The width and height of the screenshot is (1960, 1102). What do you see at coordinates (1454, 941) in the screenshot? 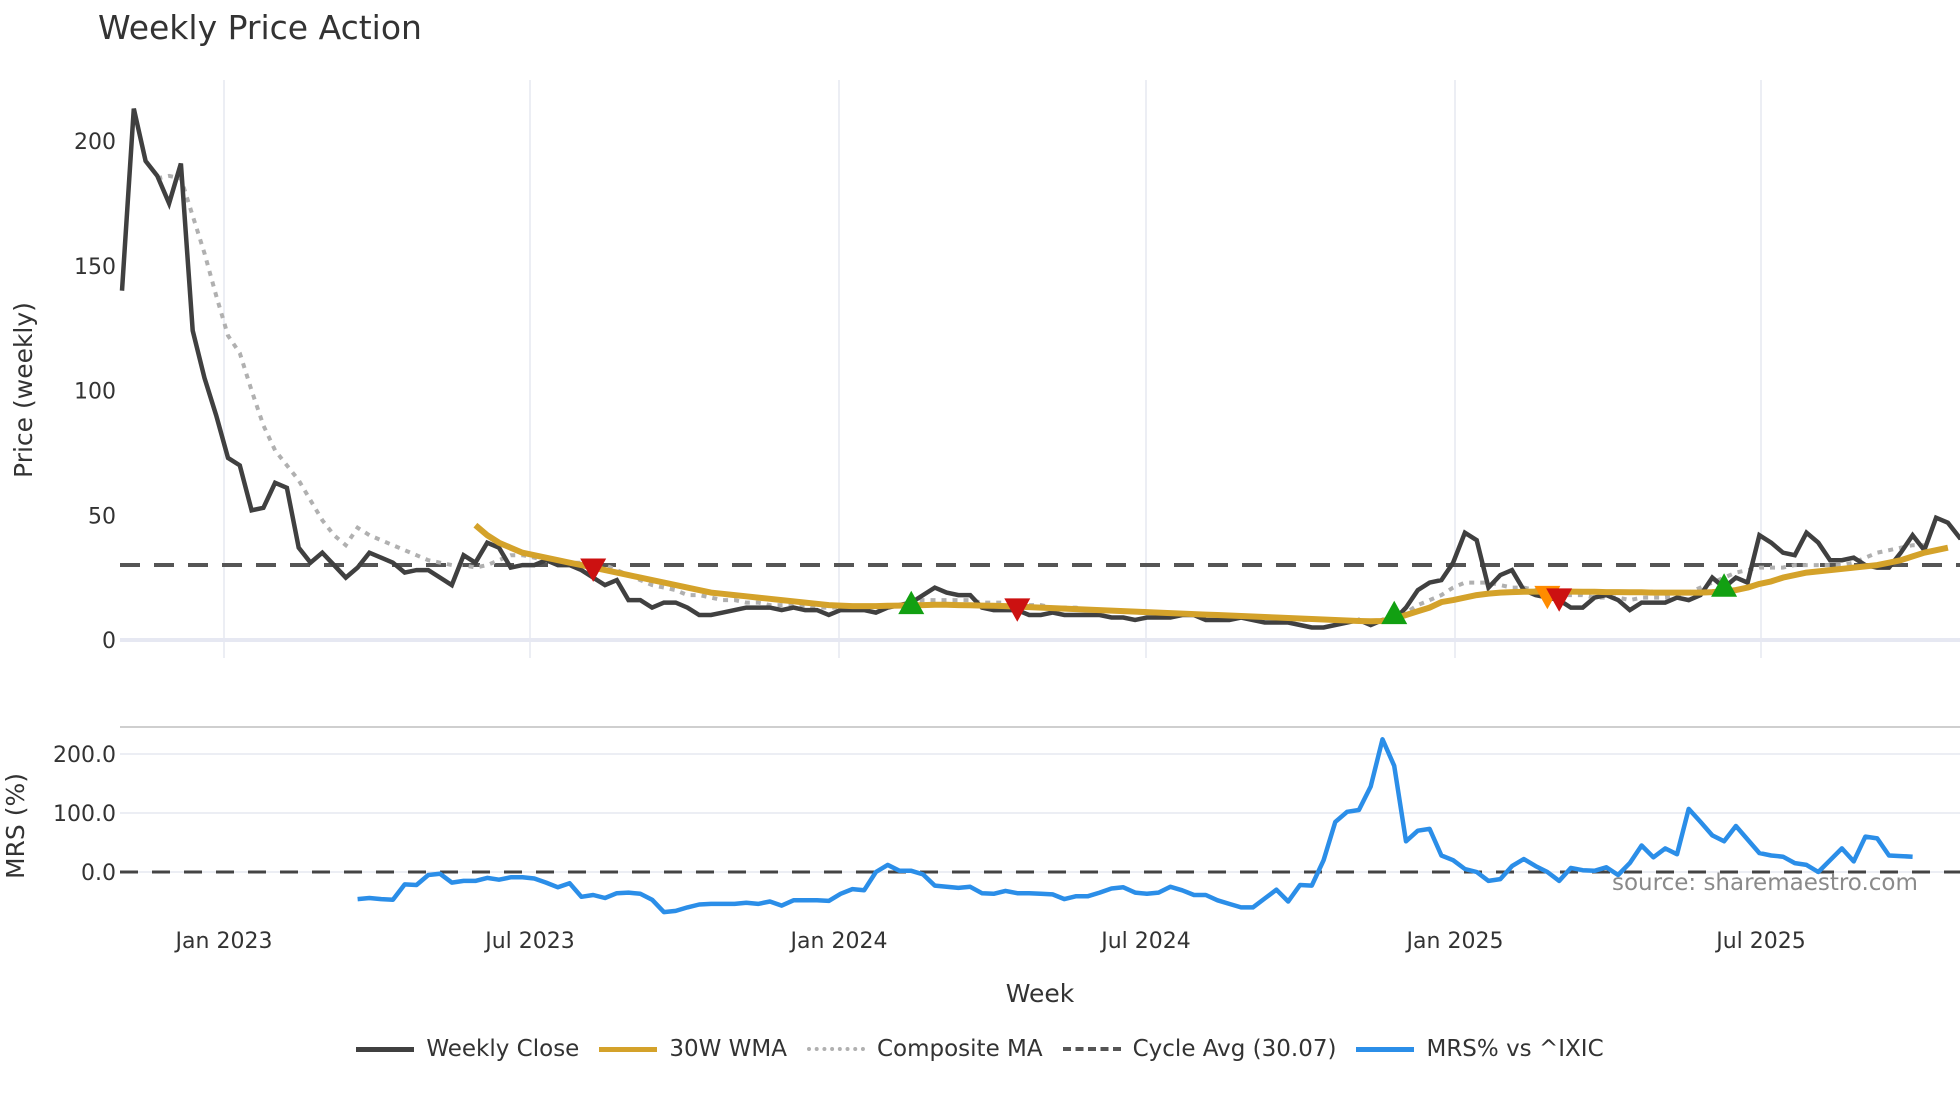
I see `x-tick-label: Jan 2025` at bounding box center [1454, 941].